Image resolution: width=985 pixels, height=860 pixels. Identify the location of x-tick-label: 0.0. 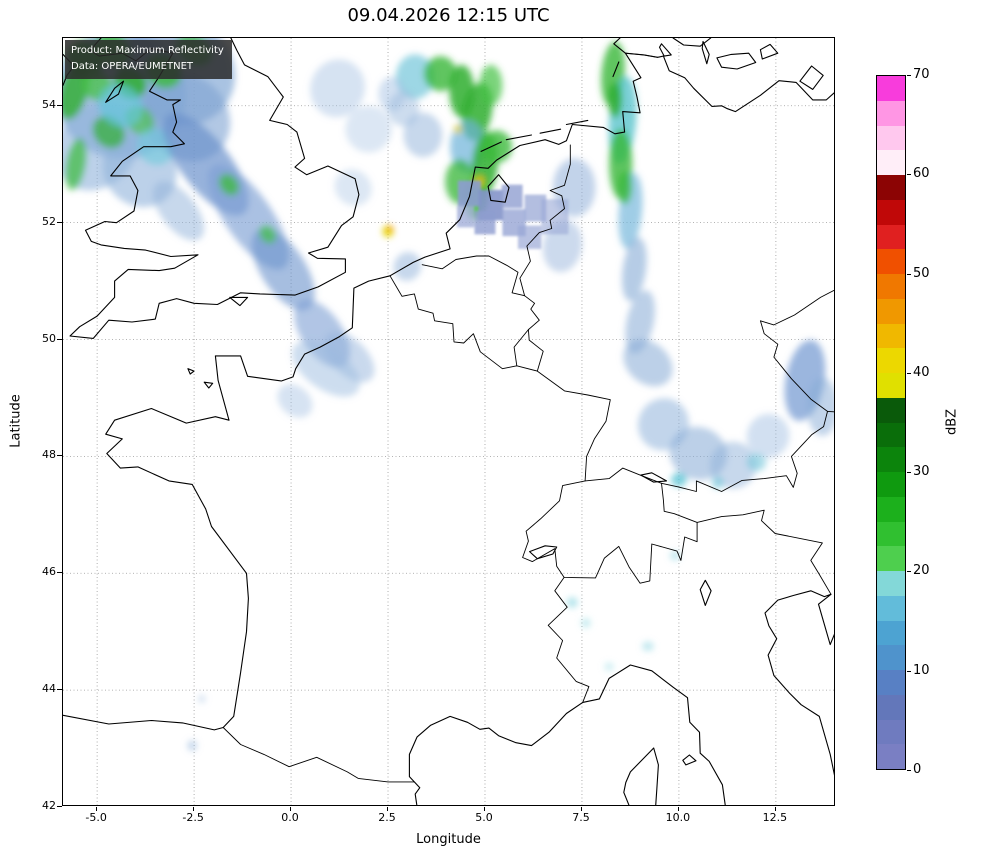
(290, 817).